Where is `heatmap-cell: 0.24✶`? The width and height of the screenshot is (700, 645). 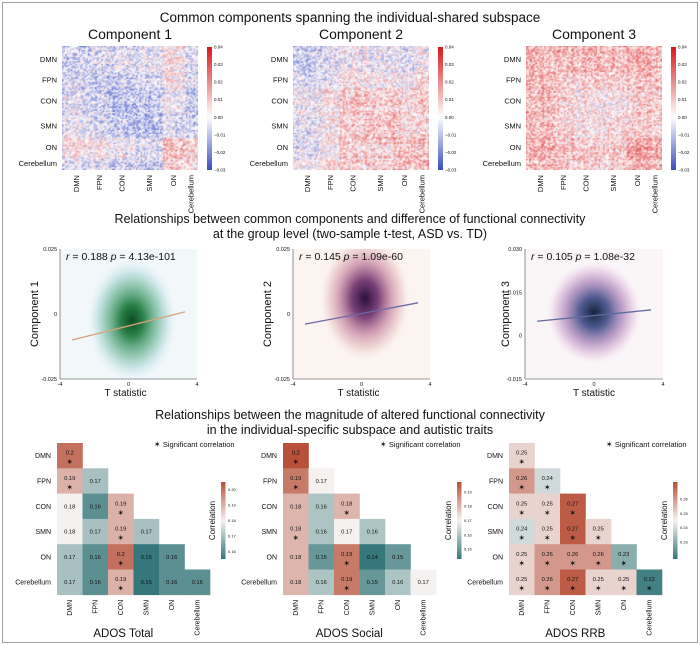 heatmap-cell: 0.24✶ is located at coordinates (547, 481).